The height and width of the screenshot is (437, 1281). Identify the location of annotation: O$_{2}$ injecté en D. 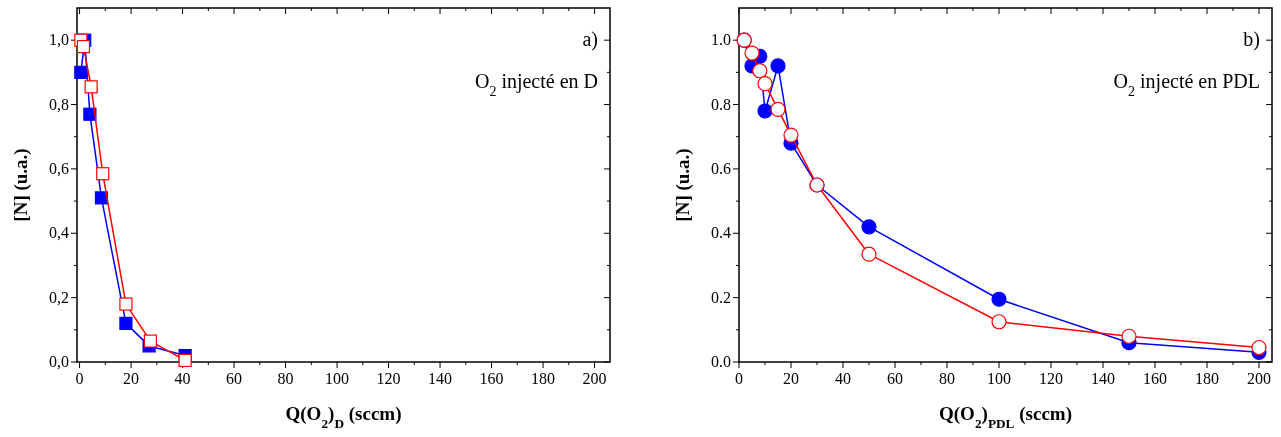
(536, 84).